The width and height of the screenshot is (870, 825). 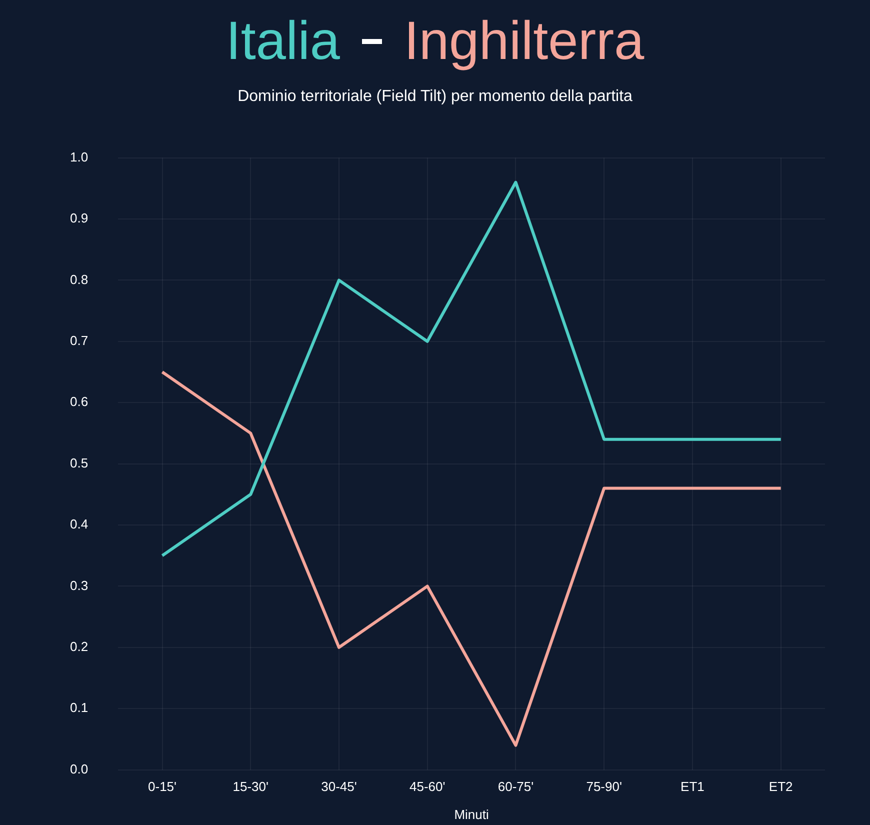 I want to click on y-tick-label: 0.6, so click(x=79, y=402).